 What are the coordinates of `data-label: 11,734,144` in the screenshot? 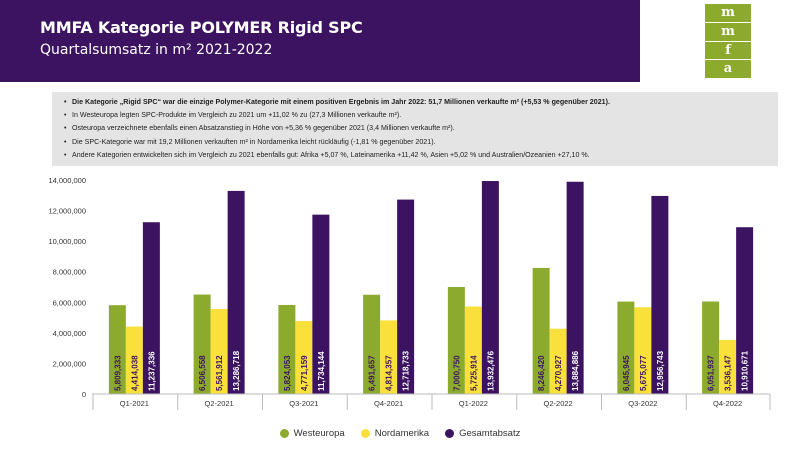 It's located at (321, 371).